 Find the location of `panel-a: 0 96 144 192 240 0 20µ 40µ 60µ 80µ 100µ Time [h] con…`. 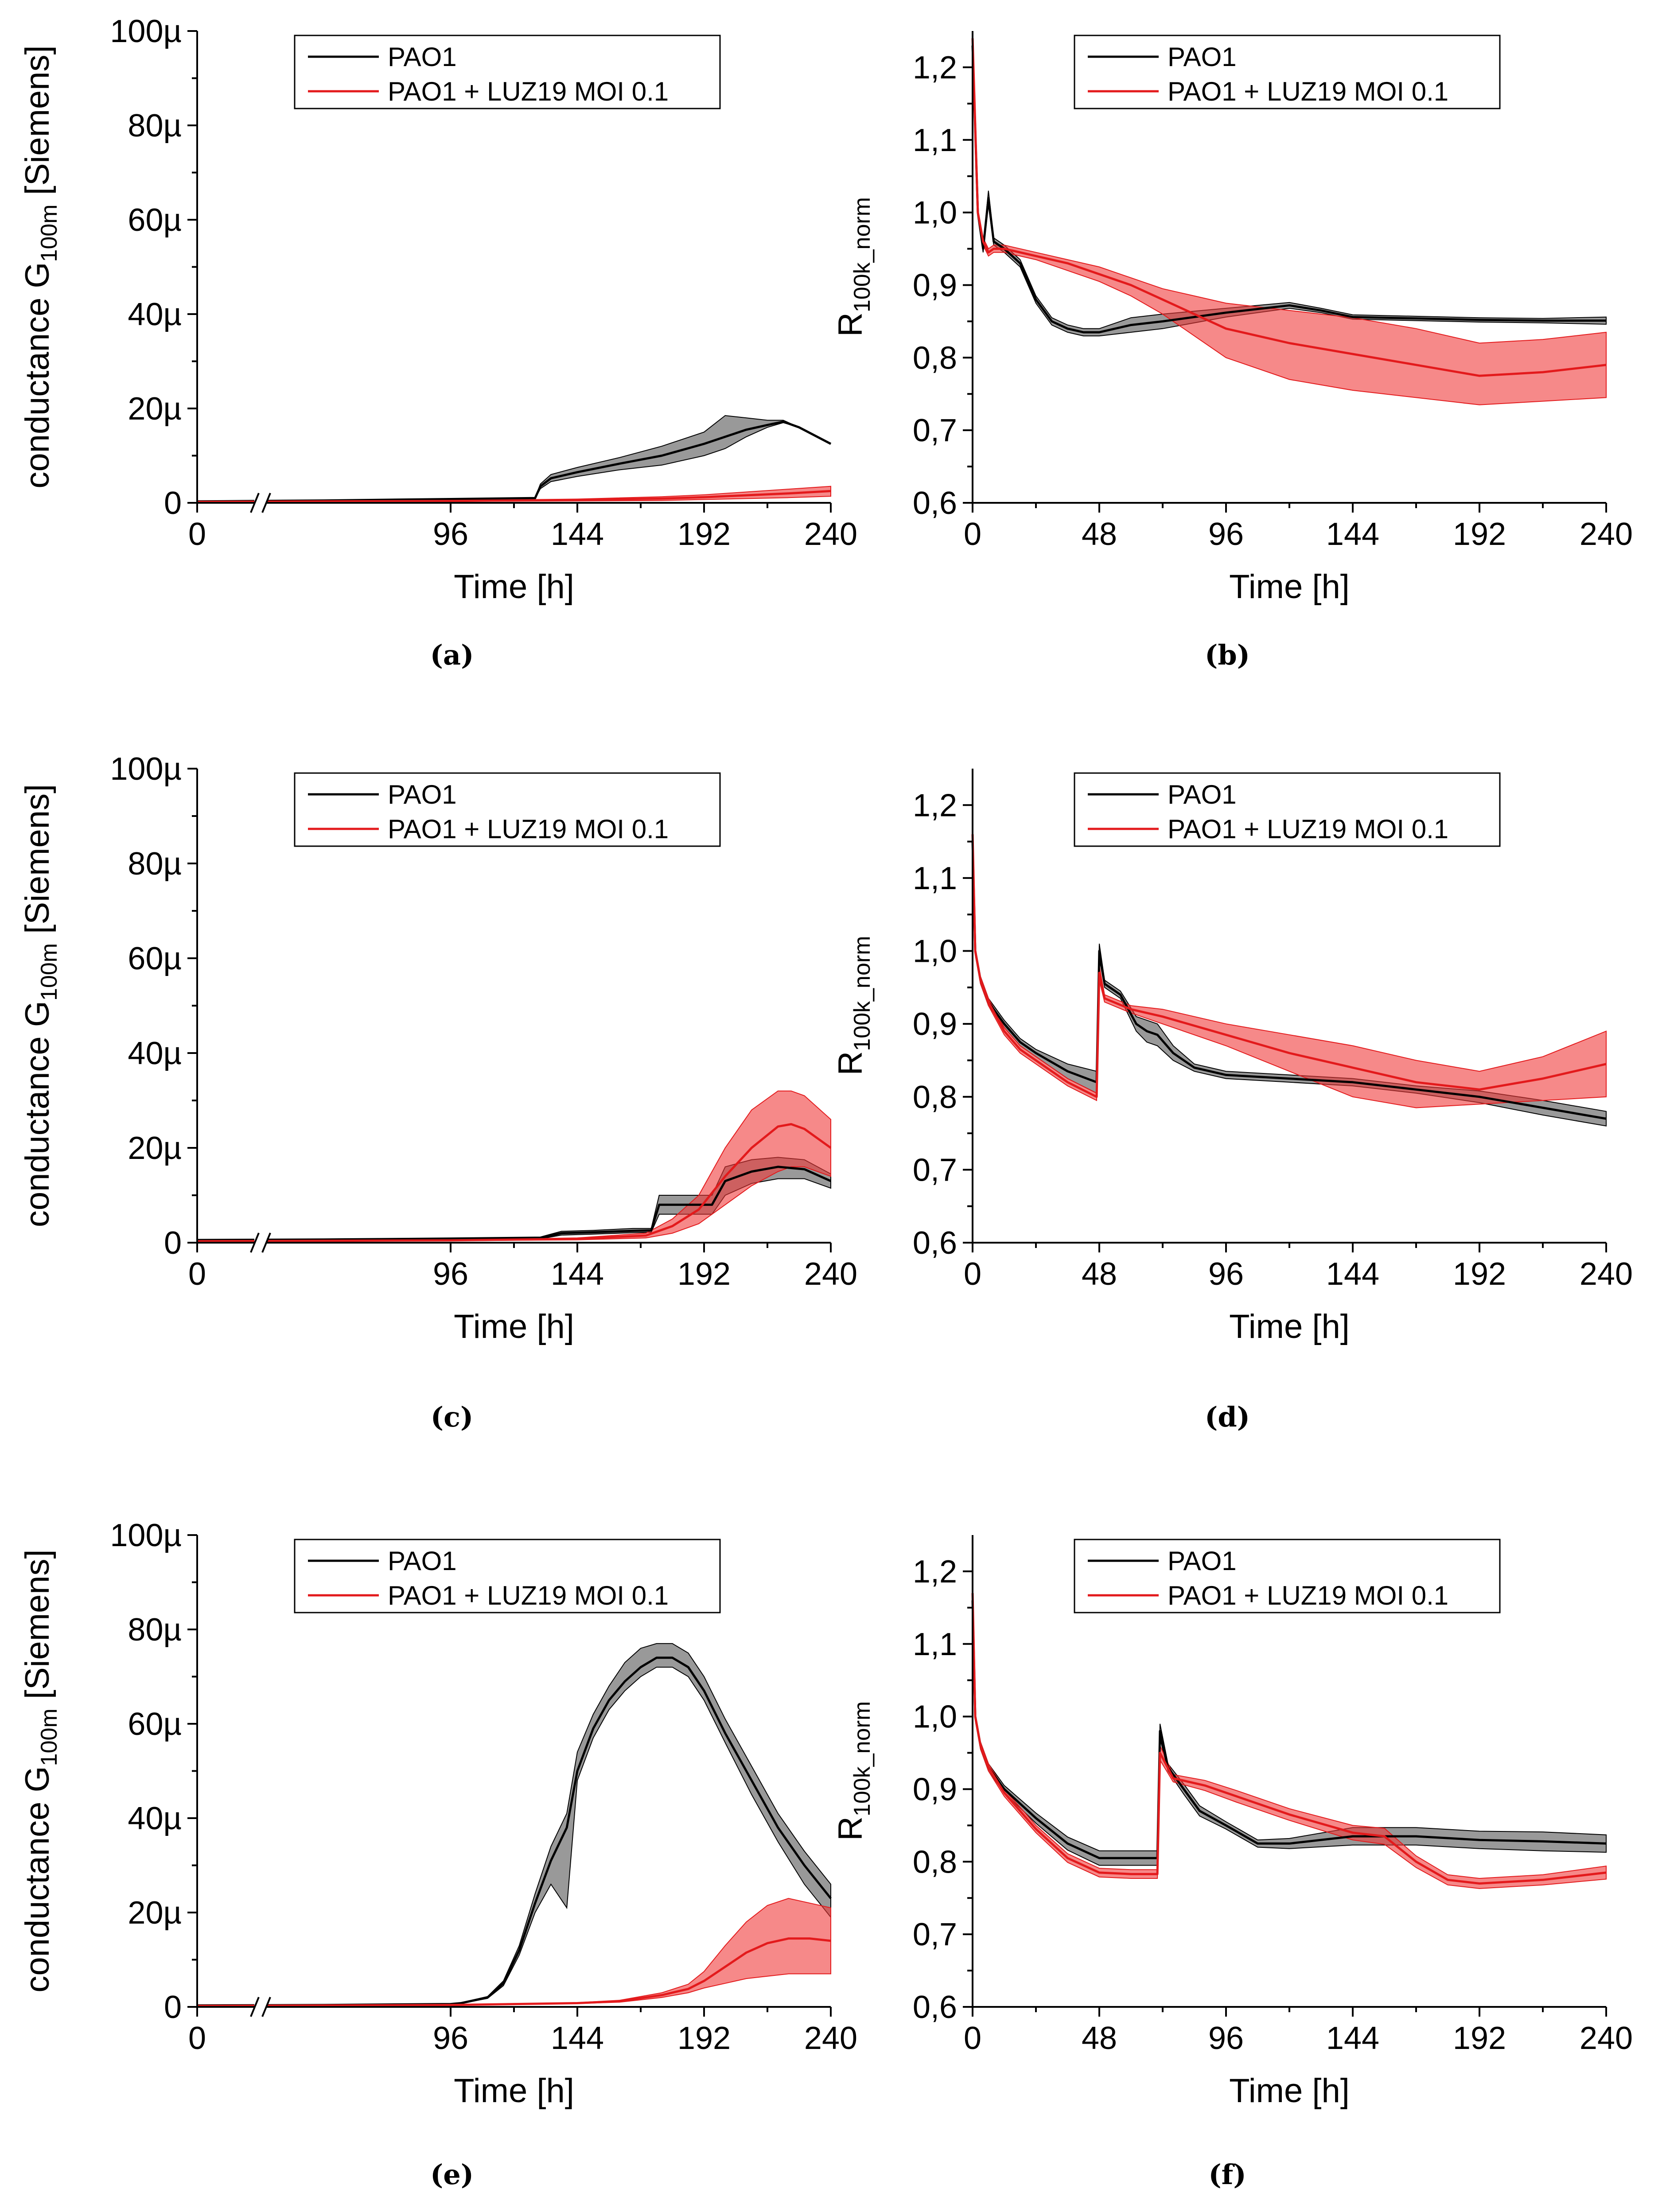

panel-a: 0 96 144 192 240 0 20µ 40µ 60µ 80µ 100µ Time [h] con… is located at coordinates (438, 342).